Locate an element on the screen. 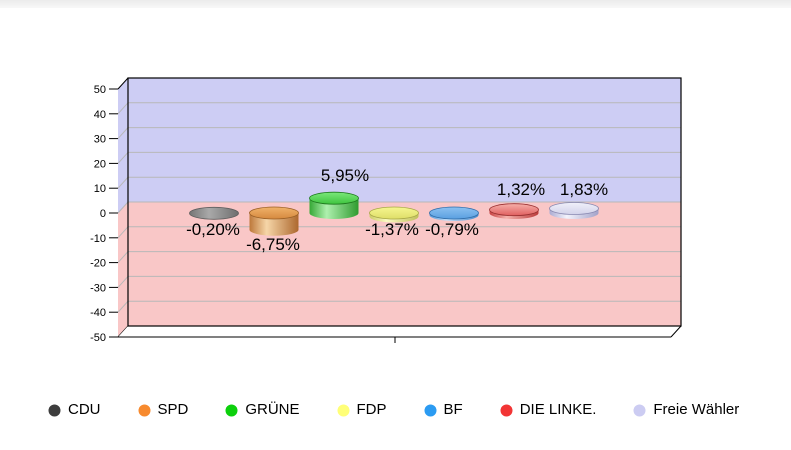 This screenshot has width=791, height=450. ytick-n20: -20 is located at coordinates (98, 264).